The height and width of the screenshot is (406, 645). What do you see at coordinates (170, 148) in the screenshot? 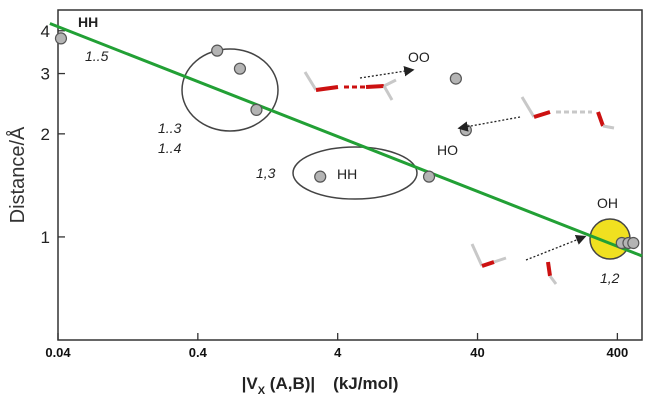
I see `annotation-1-4: 1..4` at bounding box center [170, 148].